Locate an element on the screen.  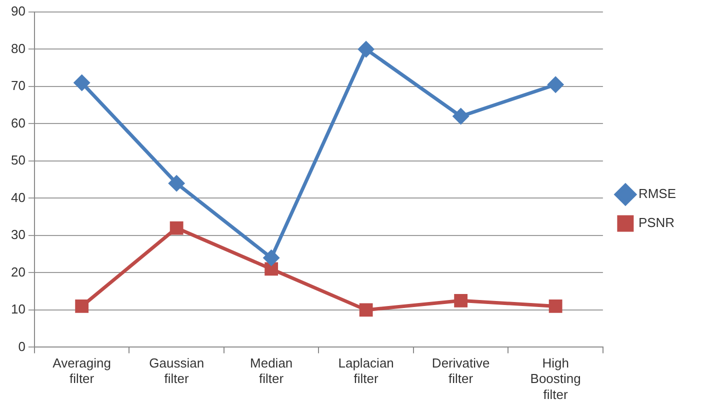
y-tick-label: 30 is located at coordinates (18, 234).